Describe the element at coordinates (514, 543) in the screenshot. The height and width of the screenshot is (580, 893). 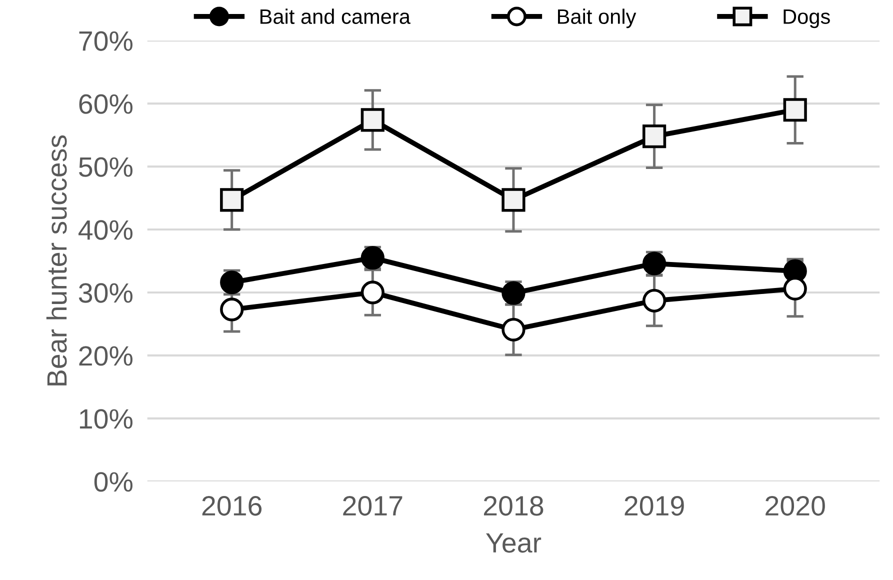
I see `x-axis-title: Year` at that location.